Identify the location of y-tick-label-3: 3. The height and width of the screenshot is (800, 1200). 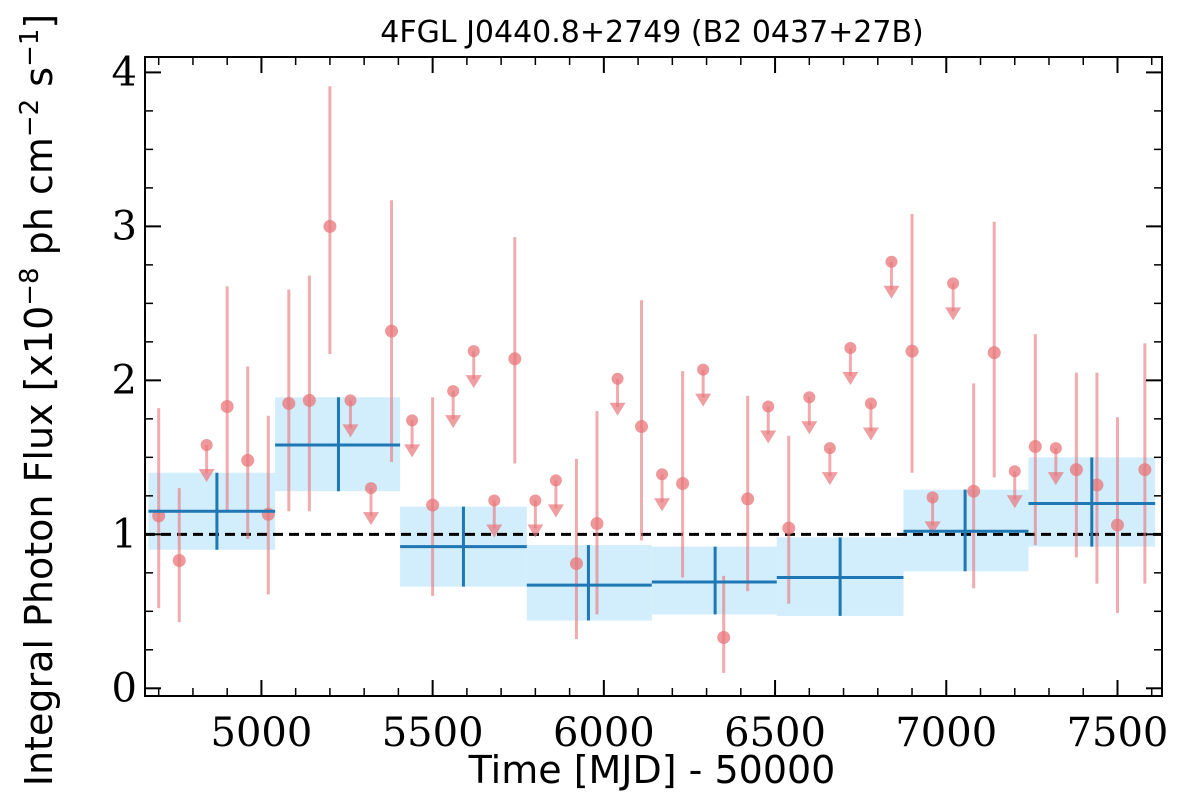
(124, 226).